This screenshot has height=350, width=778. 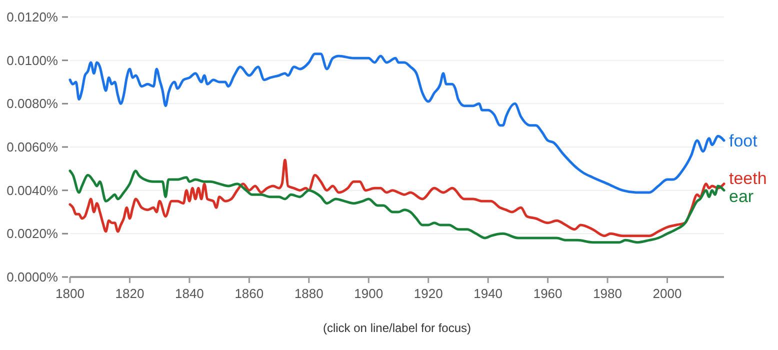 What do you see at coordinates (369, 293) in the screenshot?
I see `x-tick-label: 1900` at bounding box center [369, 293].